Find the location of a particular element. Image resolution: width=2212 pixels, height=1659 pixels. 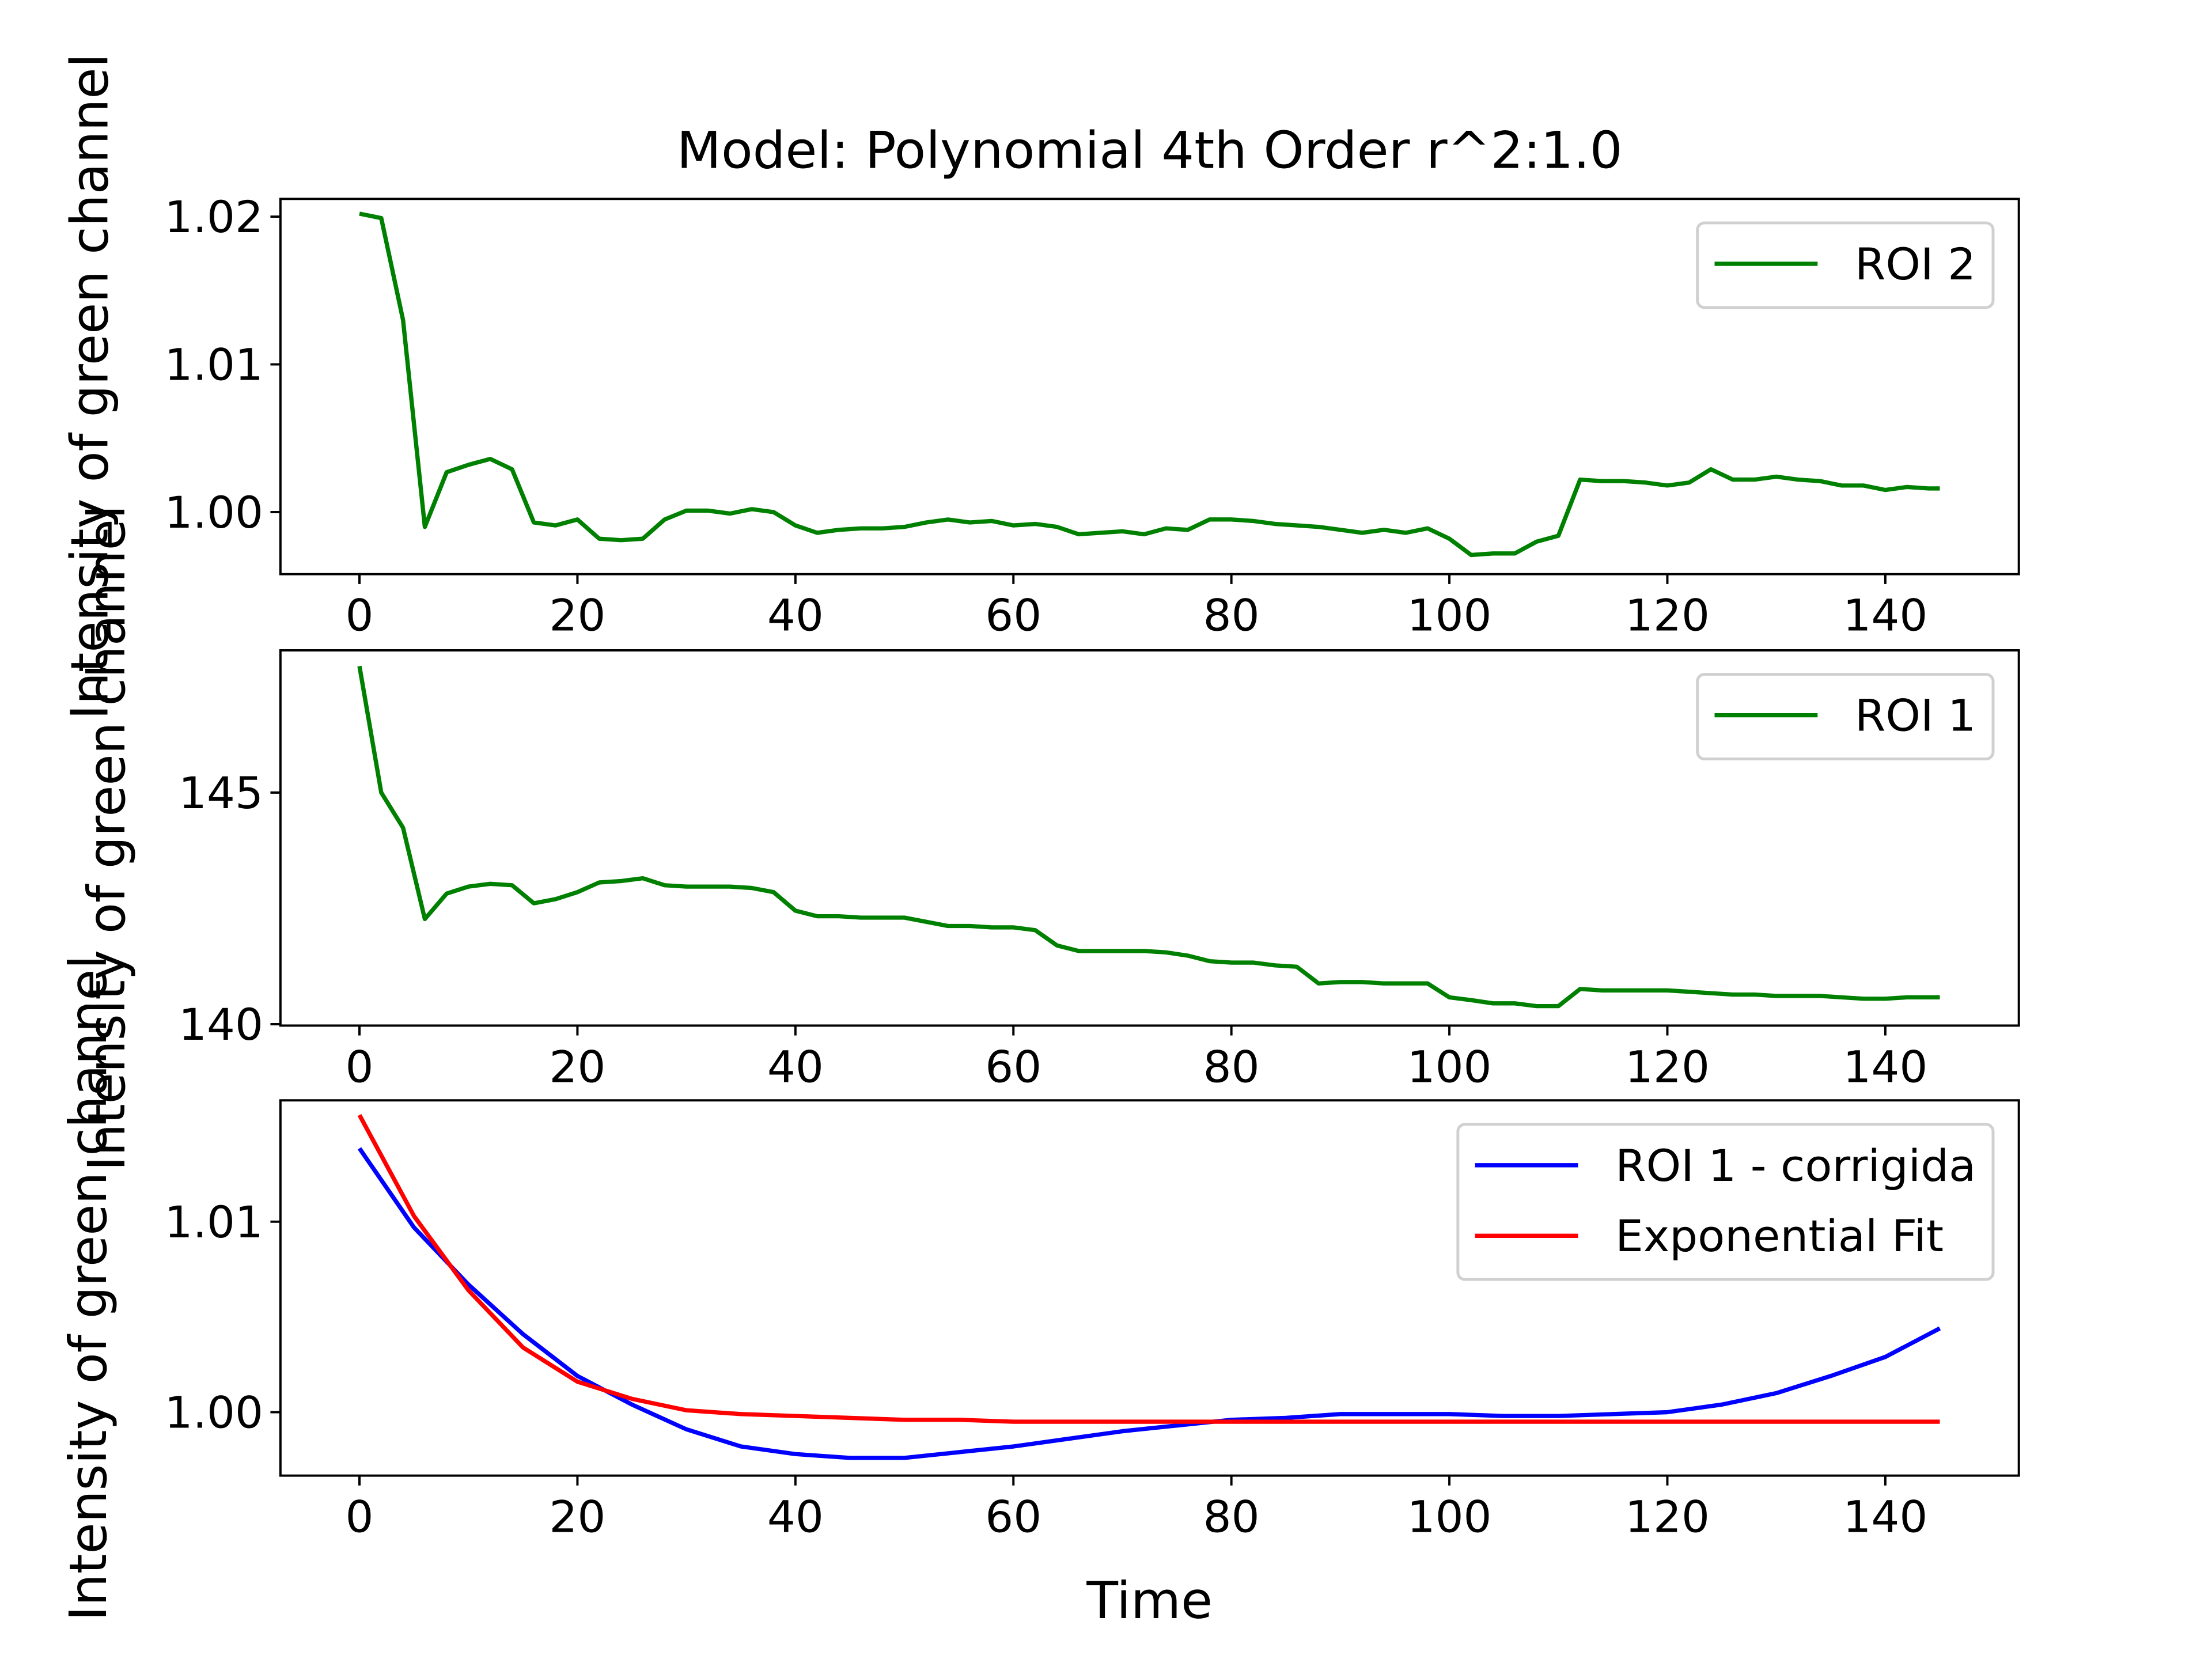

y-tick-label: 145 is located at coordinates (221, 793).